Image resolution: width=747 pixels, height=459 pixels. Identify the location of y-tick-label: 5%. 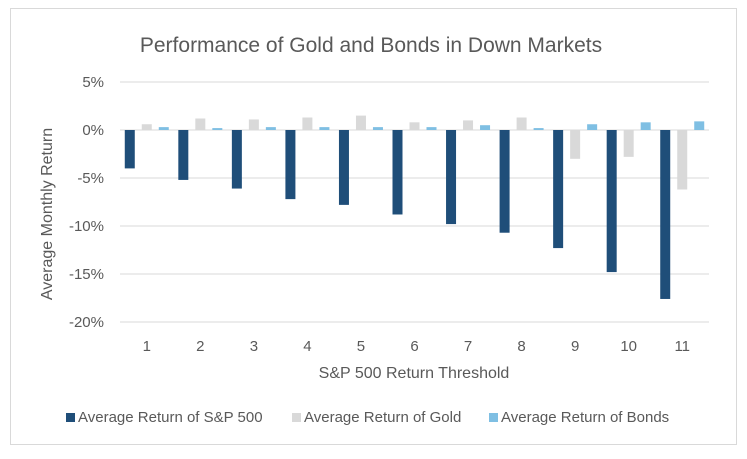
(93, 82).